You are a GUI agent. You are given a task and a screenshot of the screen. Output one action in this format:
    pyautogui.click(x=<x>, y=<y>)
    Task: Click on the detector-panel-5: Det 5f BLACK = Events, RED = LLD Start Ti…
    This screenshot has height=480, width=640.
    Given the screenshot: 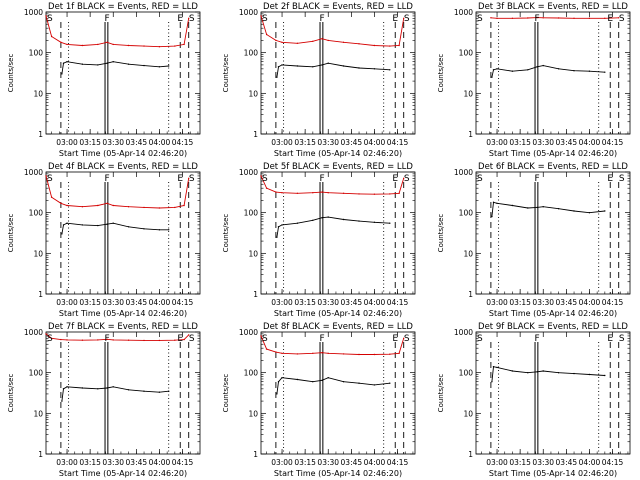 What is the action you would take?
    pyautogui.click(x=319, y=240)
    